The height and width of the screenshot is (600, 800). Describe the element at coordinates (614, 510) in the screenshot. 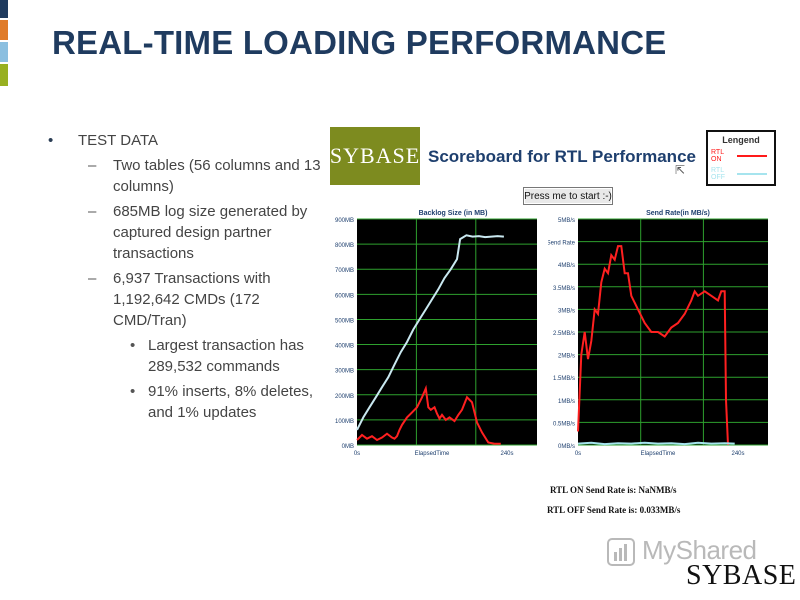

I see `rtl-off-send-rate: RTL OFF Send Rate is: 0.033MB/s` at that location.